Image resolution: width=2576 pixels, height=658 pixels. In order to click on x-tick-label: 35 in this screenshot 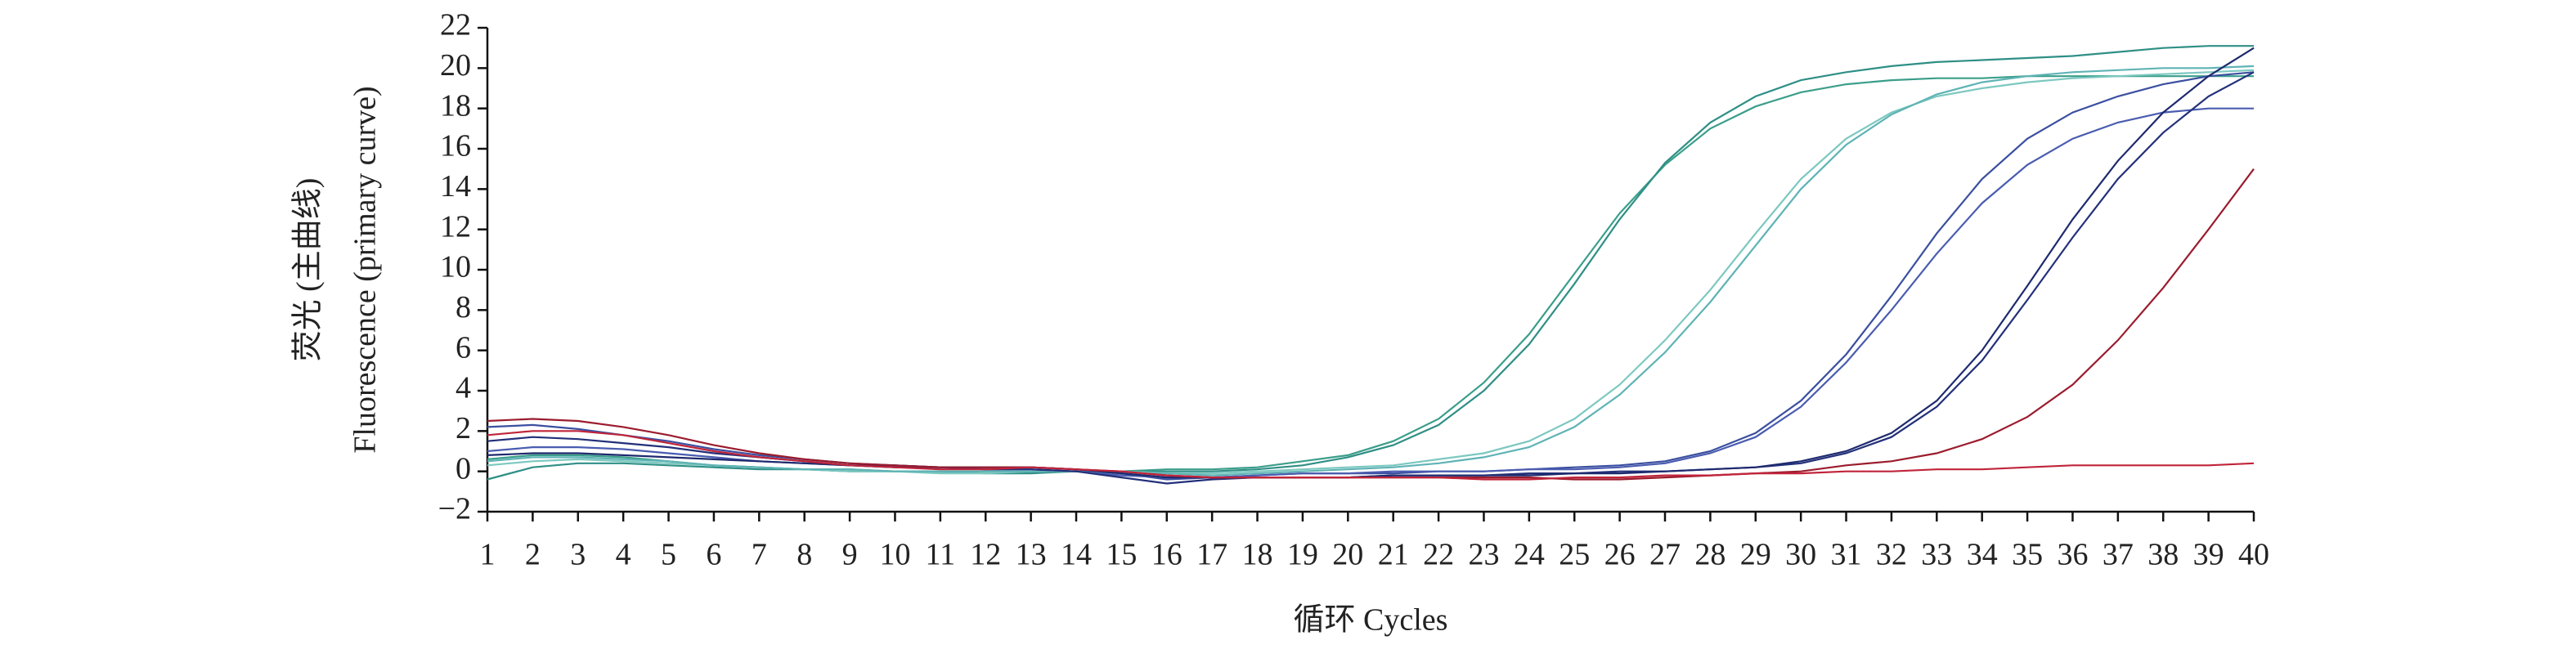, I will do `click(2028, 555)`.